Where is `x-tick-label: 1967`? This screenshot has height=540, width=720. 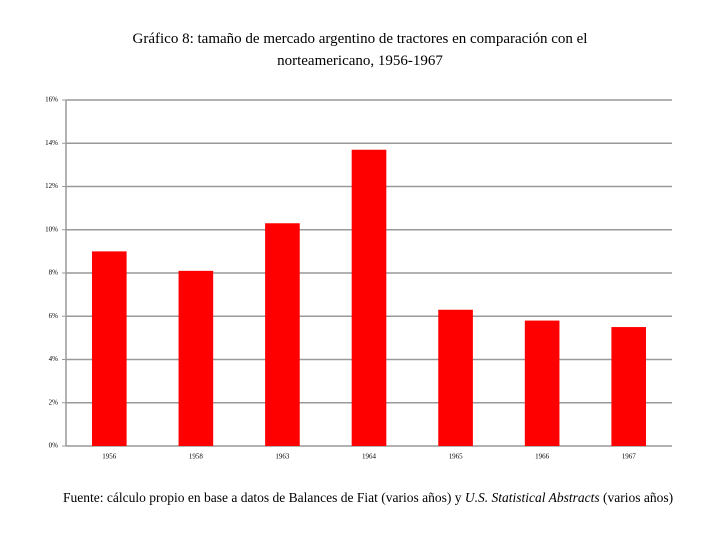 x-tick-label: 1967 is located at coordinates (629, 457).